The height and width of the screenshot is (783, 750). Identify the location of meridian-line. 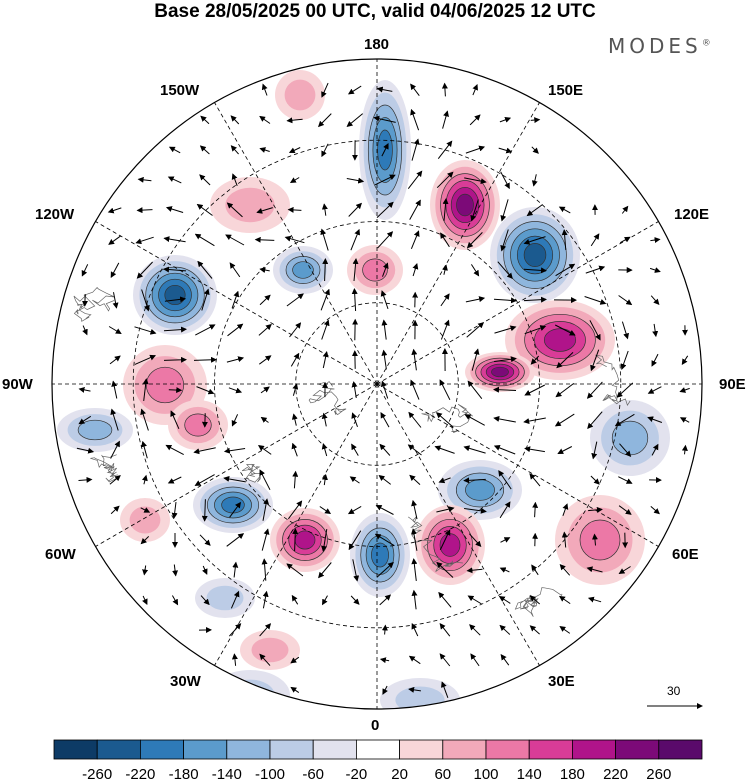
(296, 243).